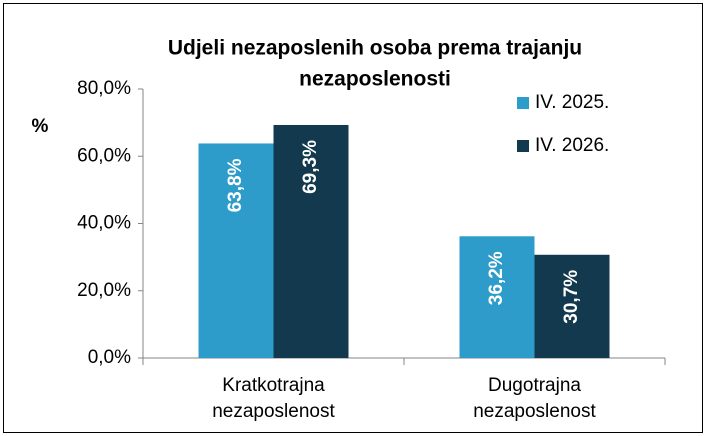 This screenshot has width=706, height=436. I want to click on chart-title: nezaposlenosti, so click(375, 79).